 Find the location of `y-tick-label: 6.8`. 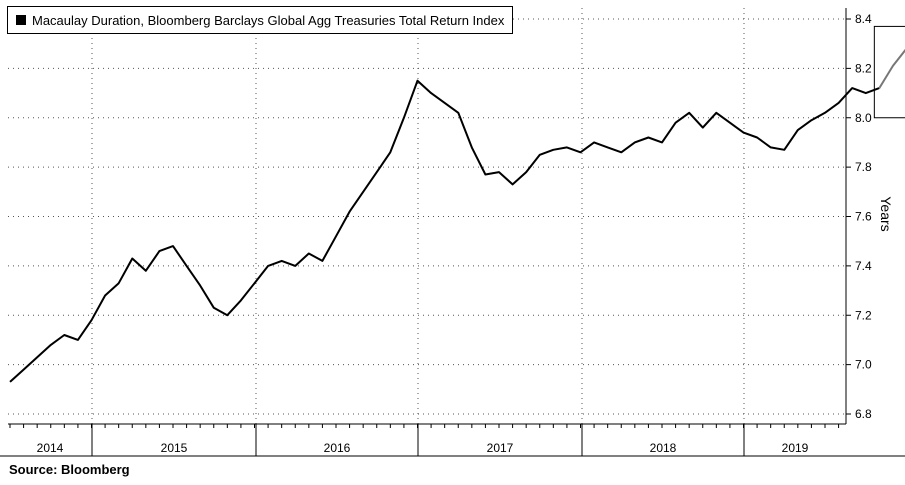

y-tick-label: 6.8 is located at coordinates (863, 414).